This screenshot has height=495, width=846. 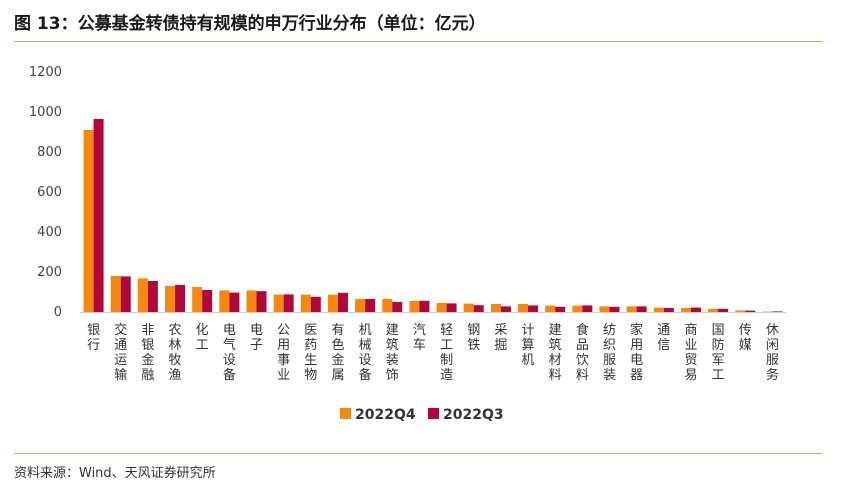 What do you see at coordinates (229, 353) in the screenshot?
I see `x-tick-label: 电气设备` at bounding box center [229, 353].